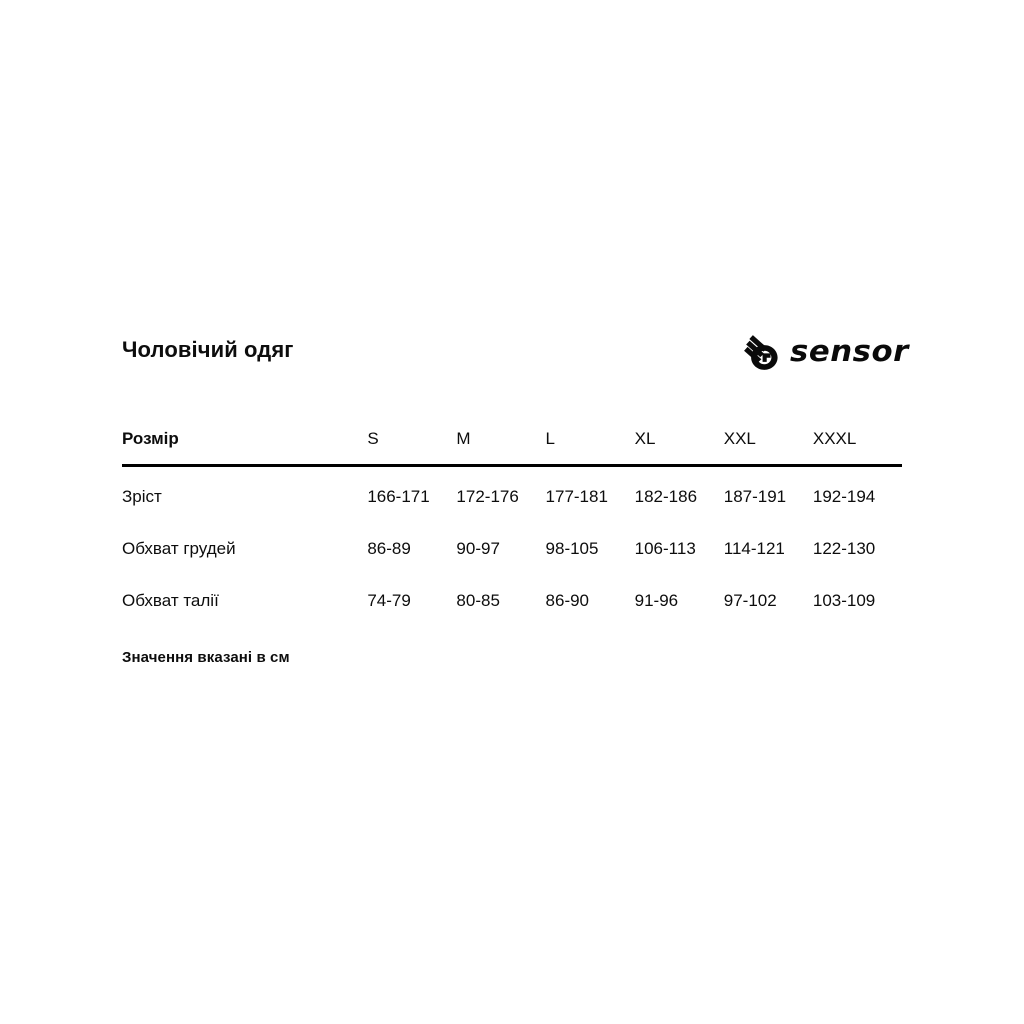 The image size is (1024, 1024). I want to click on cell-chest-xxxl: 122-130, so click(844, 548).